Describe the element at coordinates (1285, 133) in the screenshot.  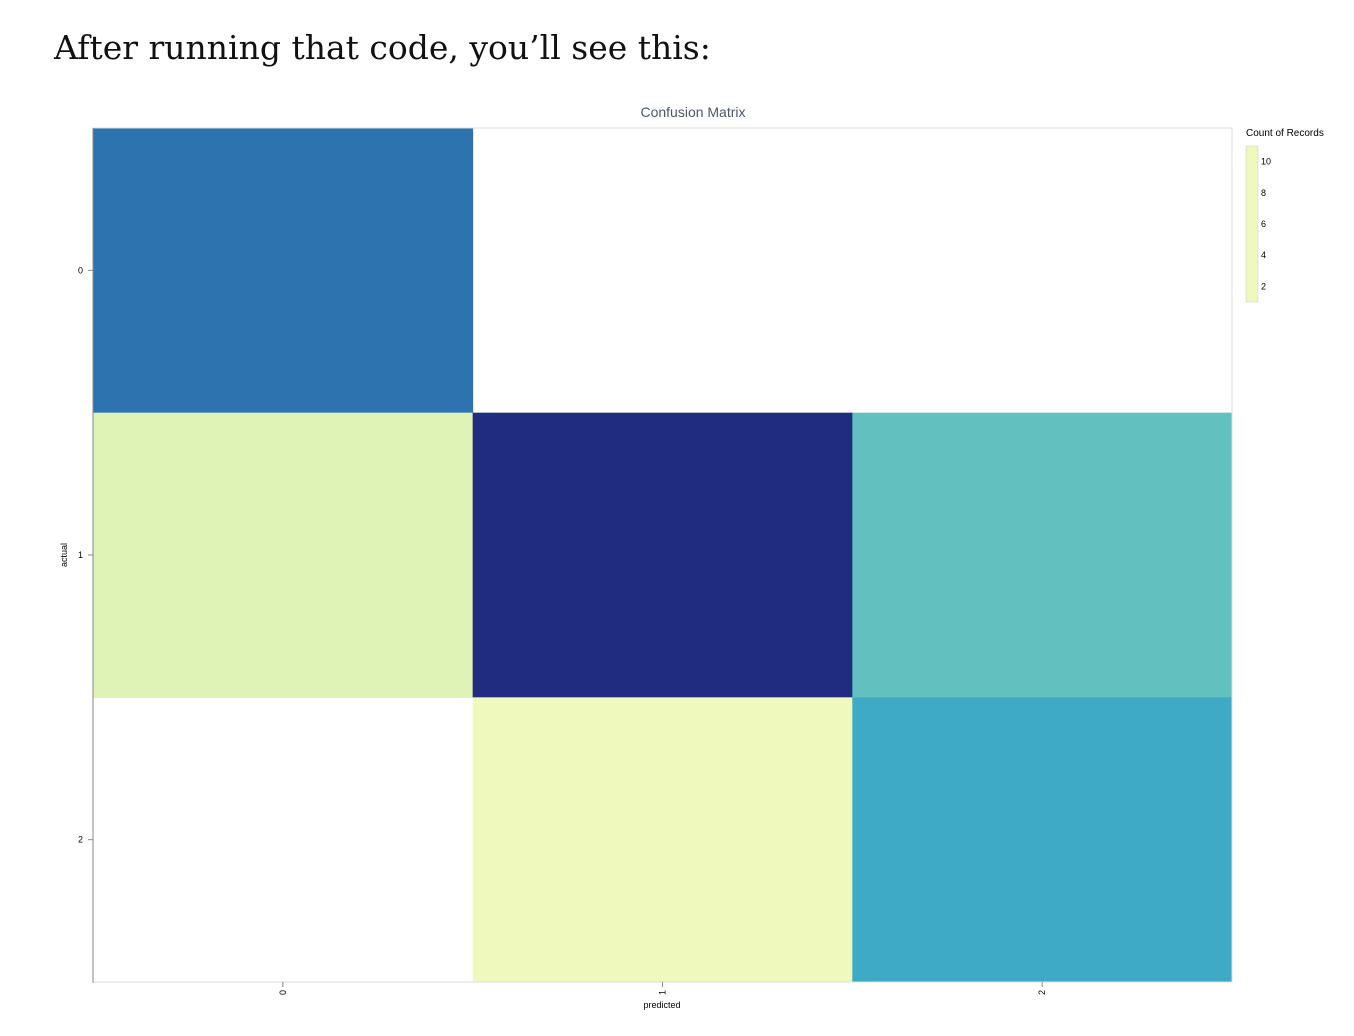
I see `legend-title: Count of Records` at that location.